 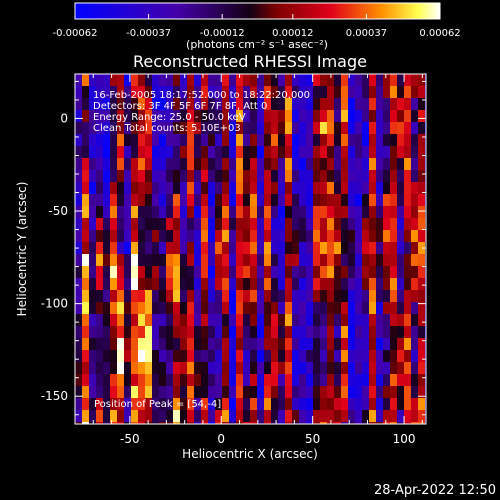 What do you see at coordinates (148, 33) in the screenshot?
I see `colorbar-tick-label: -0.00037` at bounding box center [148, 33].